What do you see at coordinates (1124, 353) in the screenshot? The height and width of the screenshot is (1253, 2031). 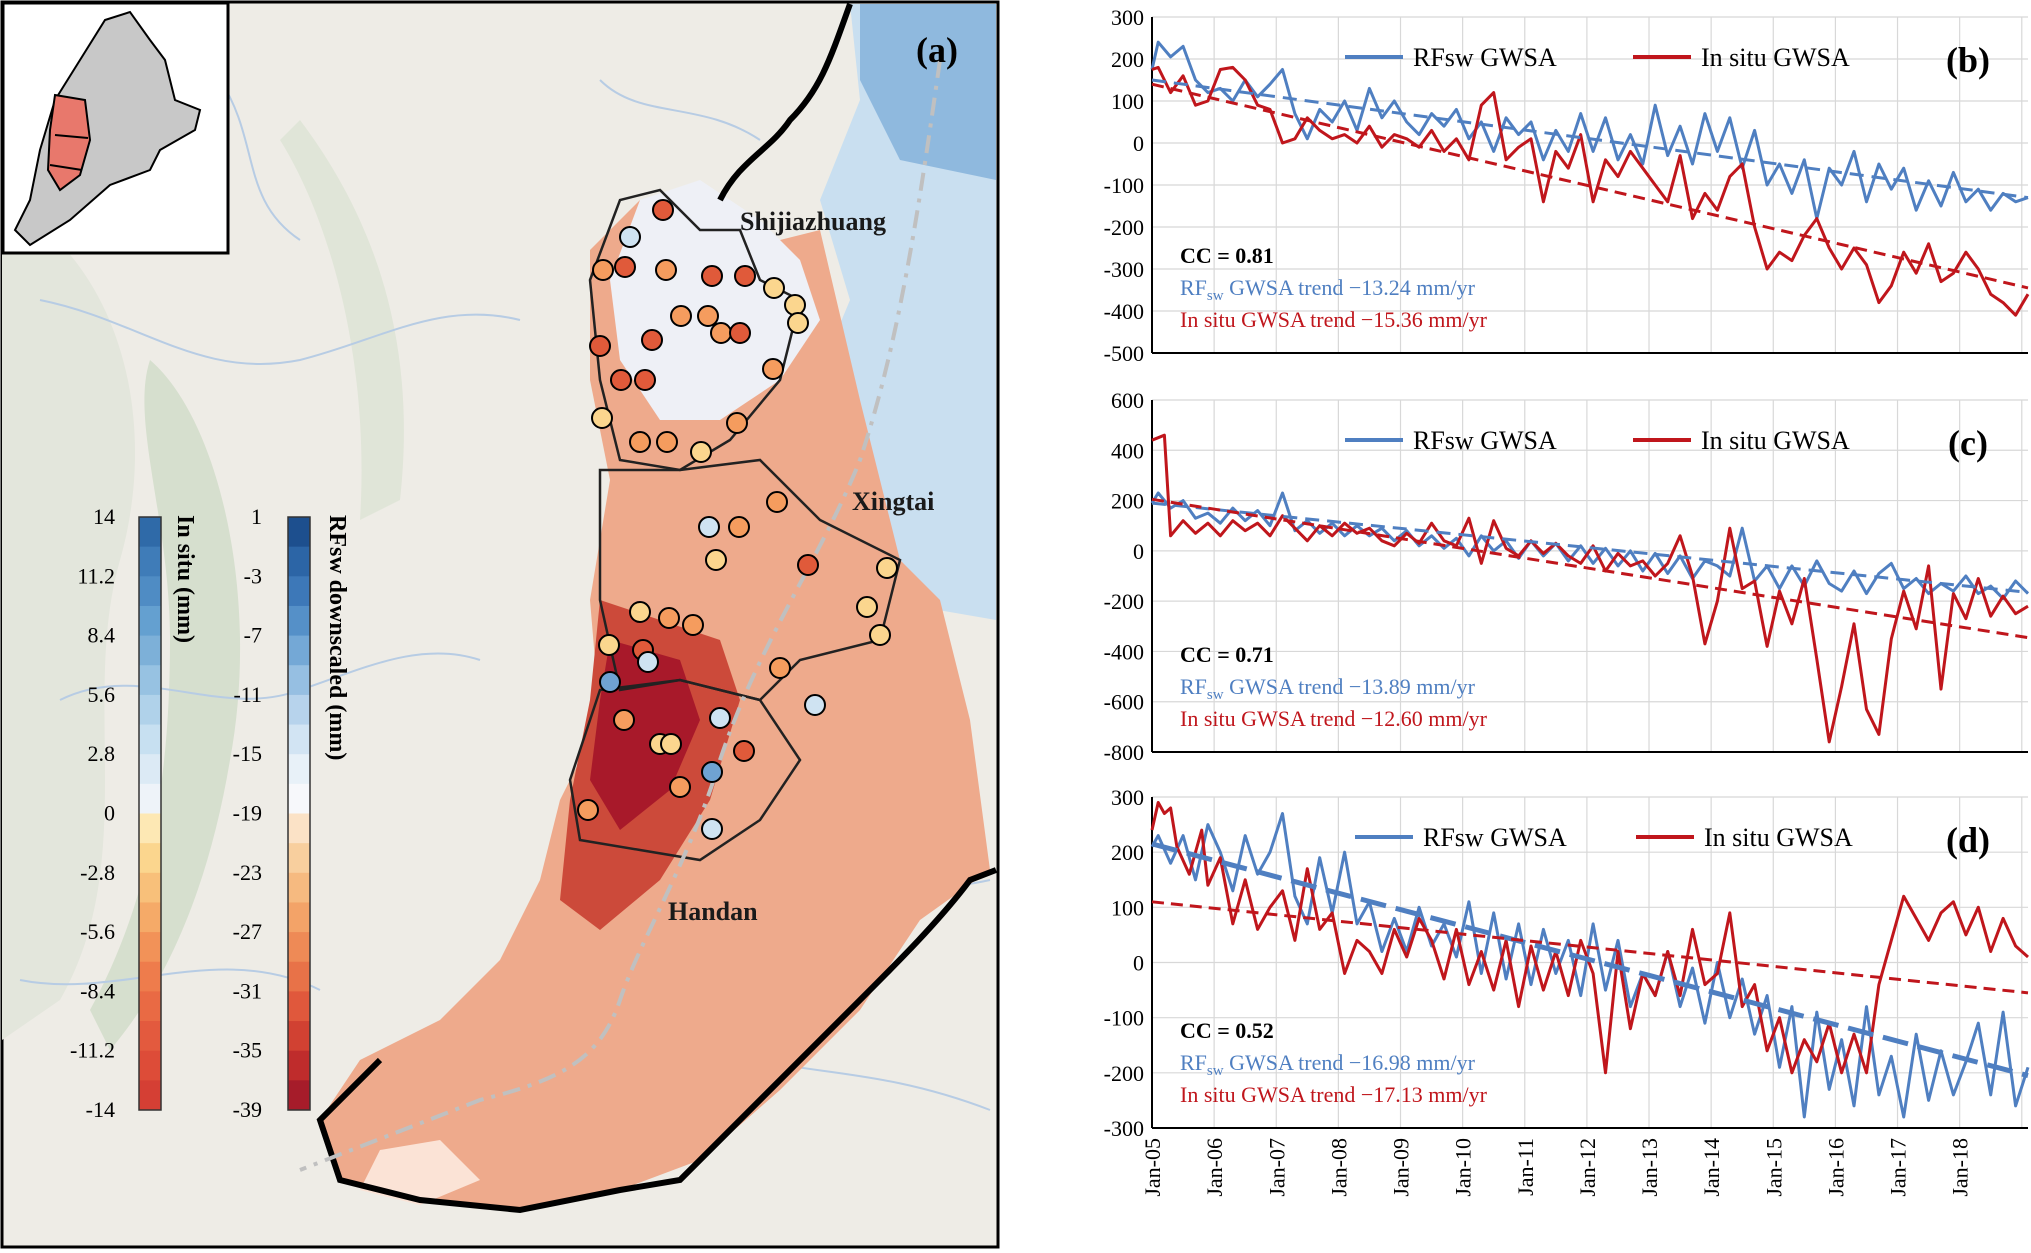 I see `y-tick-label: -500` at bounding box center [1124, 353].